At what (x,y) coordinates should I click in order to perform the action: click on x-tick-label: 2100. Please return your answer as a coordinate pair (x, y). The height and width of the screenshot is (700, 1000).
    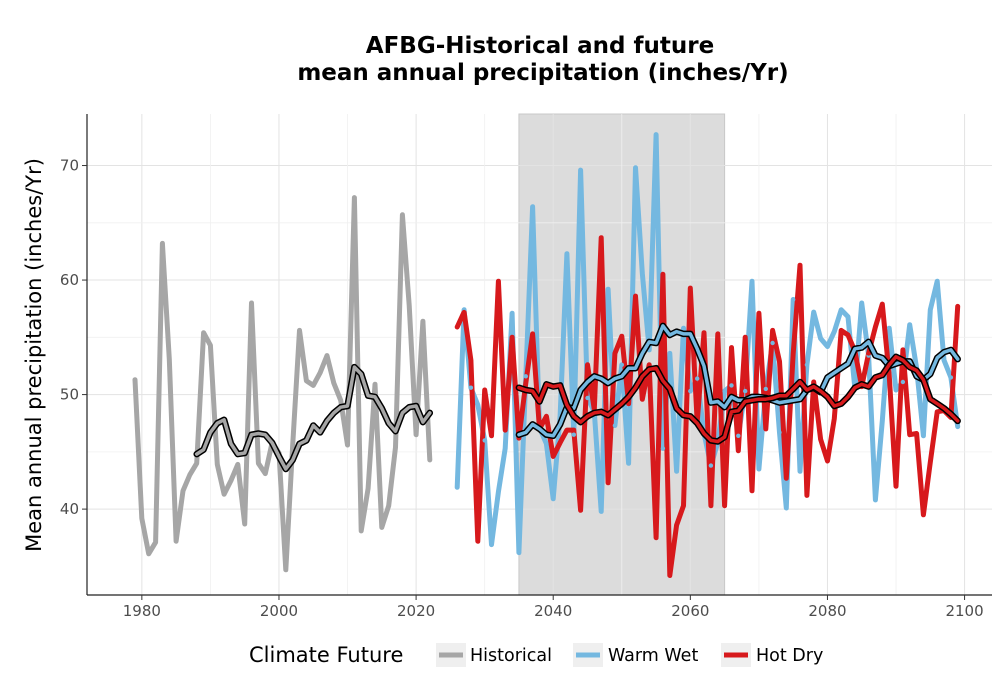
    Looking at the image, I should click on (964, 611).